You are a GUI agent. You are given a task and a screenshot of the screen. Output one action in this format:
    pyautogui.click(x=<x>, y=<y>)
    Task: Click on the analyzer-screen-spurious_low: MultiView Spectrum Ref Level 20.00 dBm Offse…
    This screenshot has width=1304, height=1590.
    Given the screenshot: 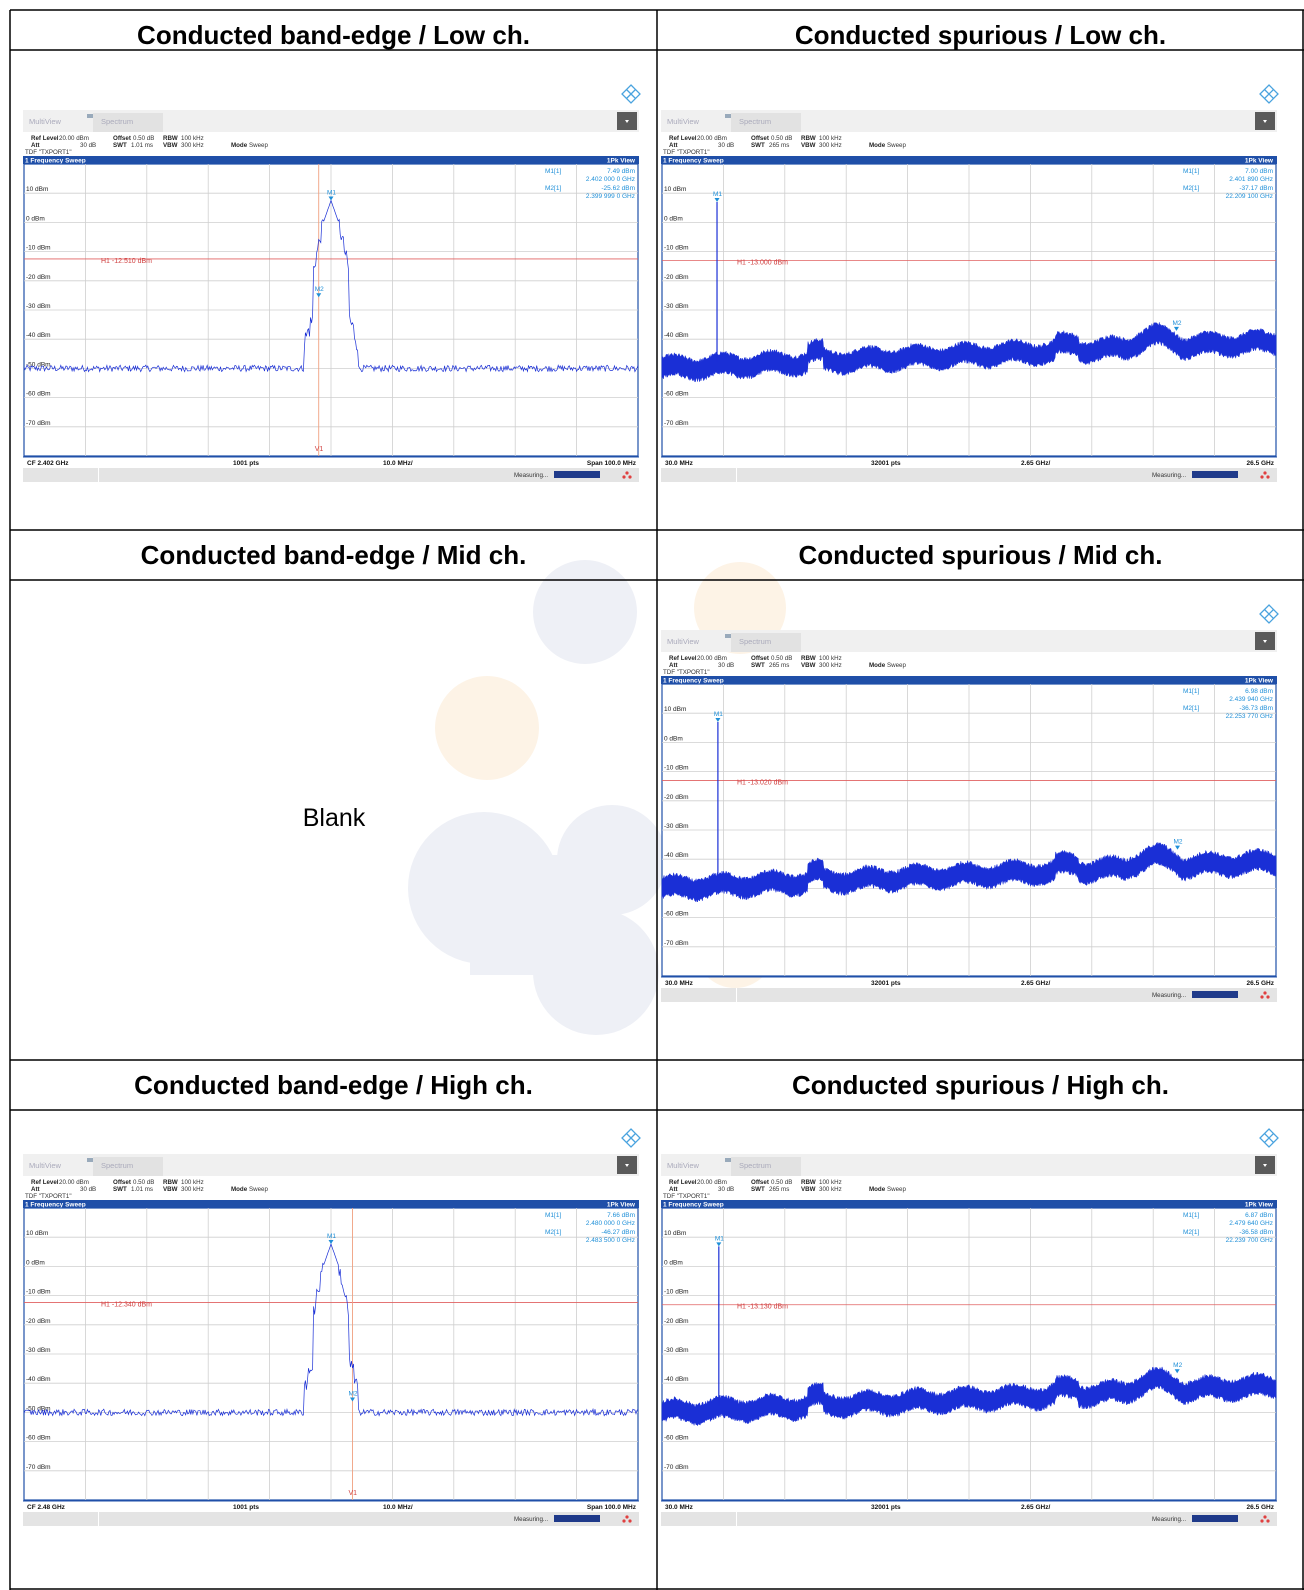 What is the action you would take?
    pyautogui.click(x=970, y=283)
    